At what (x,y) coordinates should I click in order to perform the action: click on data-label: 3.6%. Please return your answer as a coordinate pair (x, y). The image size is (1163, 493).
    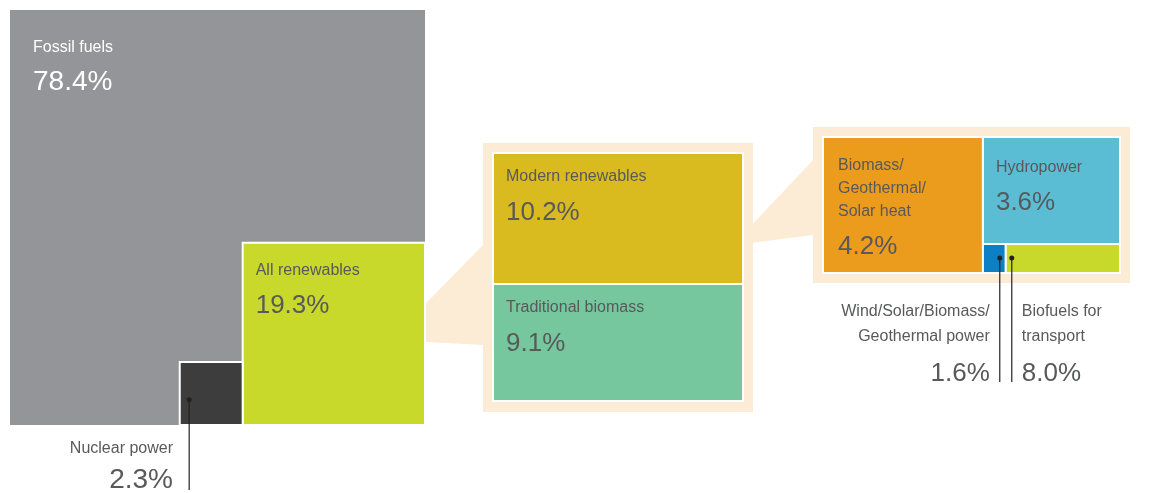
    Looking at the image, I should click on (1025, 201).